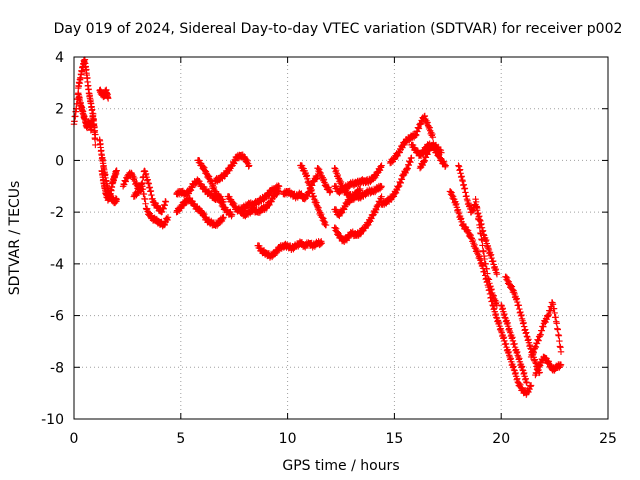  I want to click on y-tick-label: 4, so click(59, 58).